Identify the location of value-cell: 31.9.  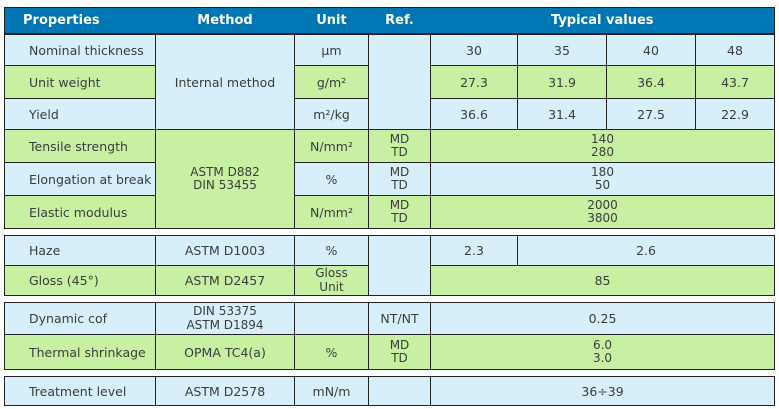
(562, 82).